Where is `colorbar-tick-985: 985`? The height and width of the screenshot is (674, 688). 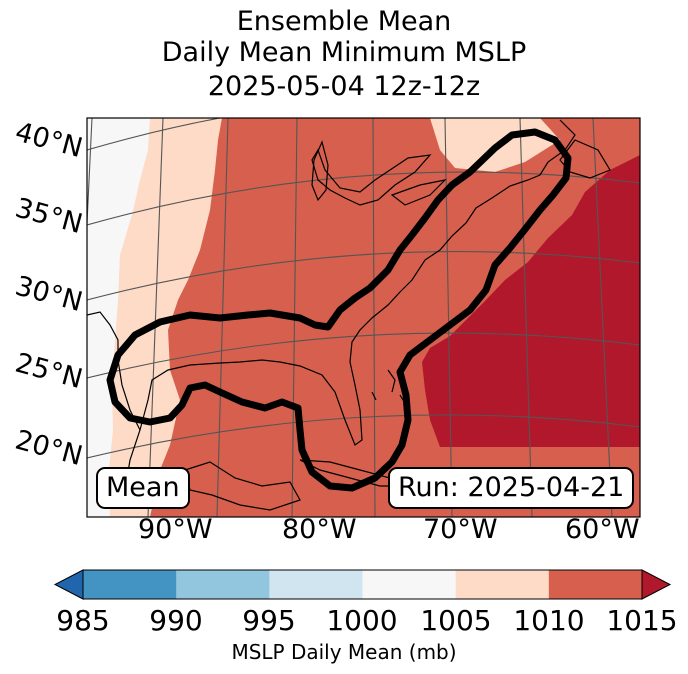 colorbar-tick-985: 985 is located at coordinates (83, 620).